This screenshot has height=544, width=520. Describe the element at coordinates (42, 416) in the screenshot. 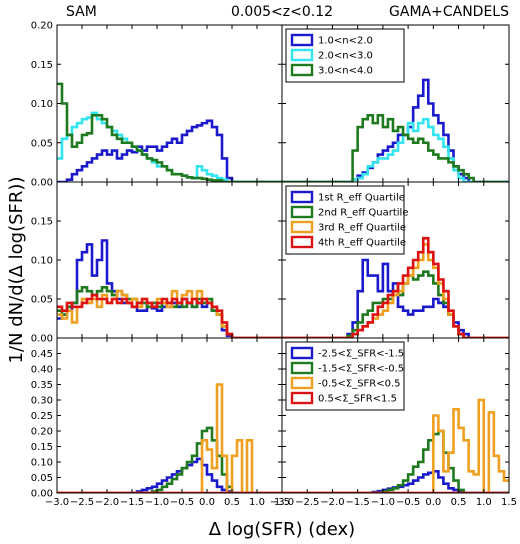

I see `y-tick-label: 0.25` at that location.